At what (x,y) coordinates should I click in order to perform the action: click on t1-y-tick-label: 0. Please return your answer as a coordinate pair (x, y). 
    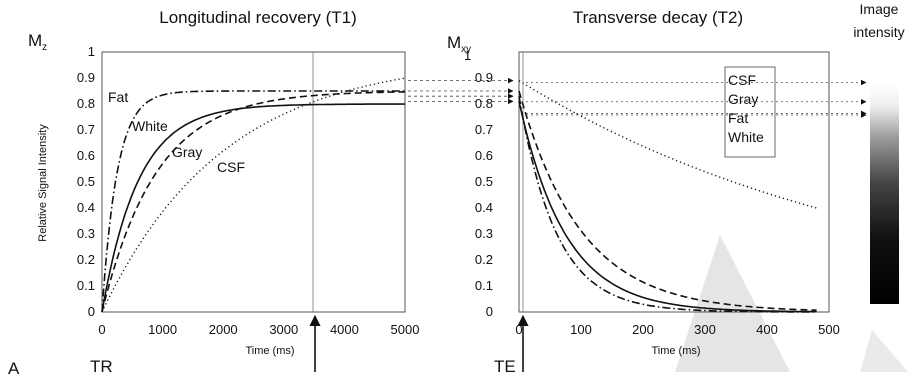
    Looking at the image, I should click on (91, 311).